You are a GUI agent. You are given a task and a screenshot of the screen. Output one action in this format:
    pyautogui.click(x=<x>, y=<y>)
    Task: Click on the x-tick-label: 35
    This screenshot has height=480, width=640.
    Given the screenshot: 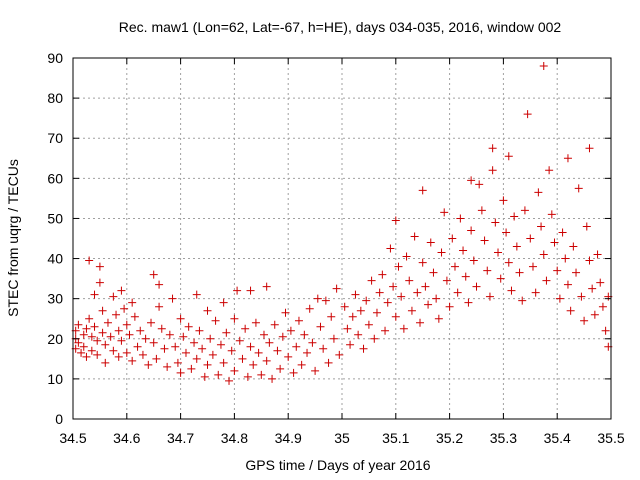 What is the action you would take?
    pyautogui.click(x=342, y=438)
    